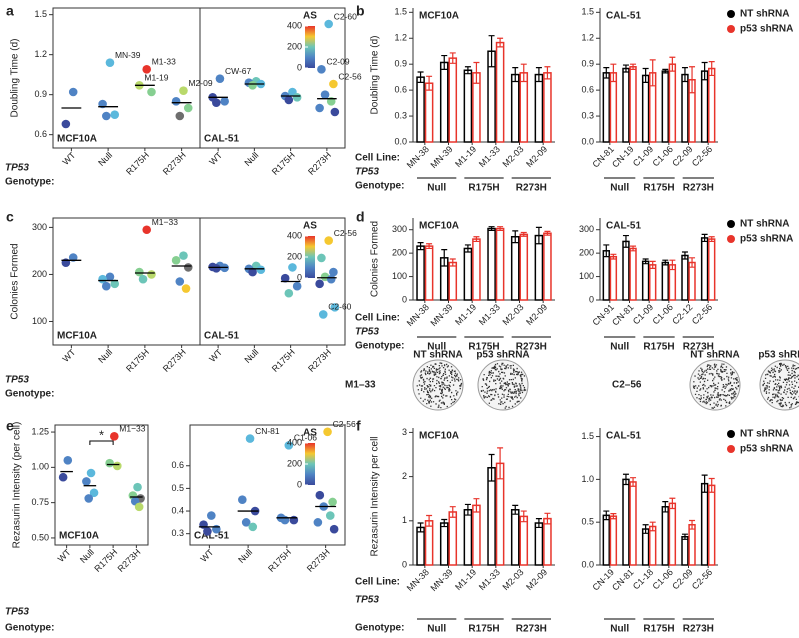  Describe the element at coordinates (15, 78) in the screenshot. I see `y-axis-label: Doubling Time (d)` at that location.